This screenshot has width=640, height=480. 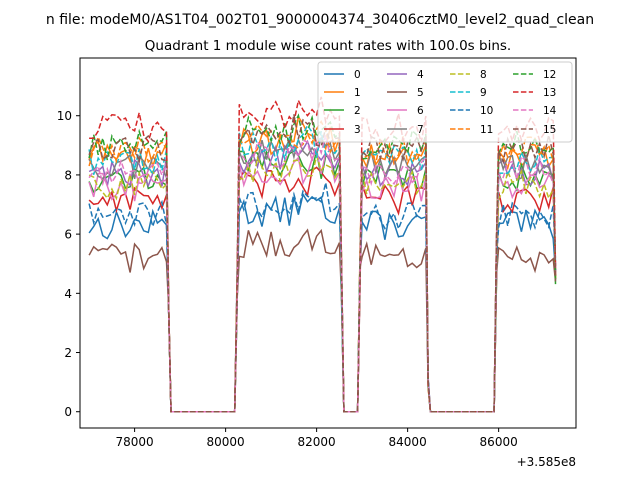 I want to click on legend-label: 1, so click(x=357, y=93).